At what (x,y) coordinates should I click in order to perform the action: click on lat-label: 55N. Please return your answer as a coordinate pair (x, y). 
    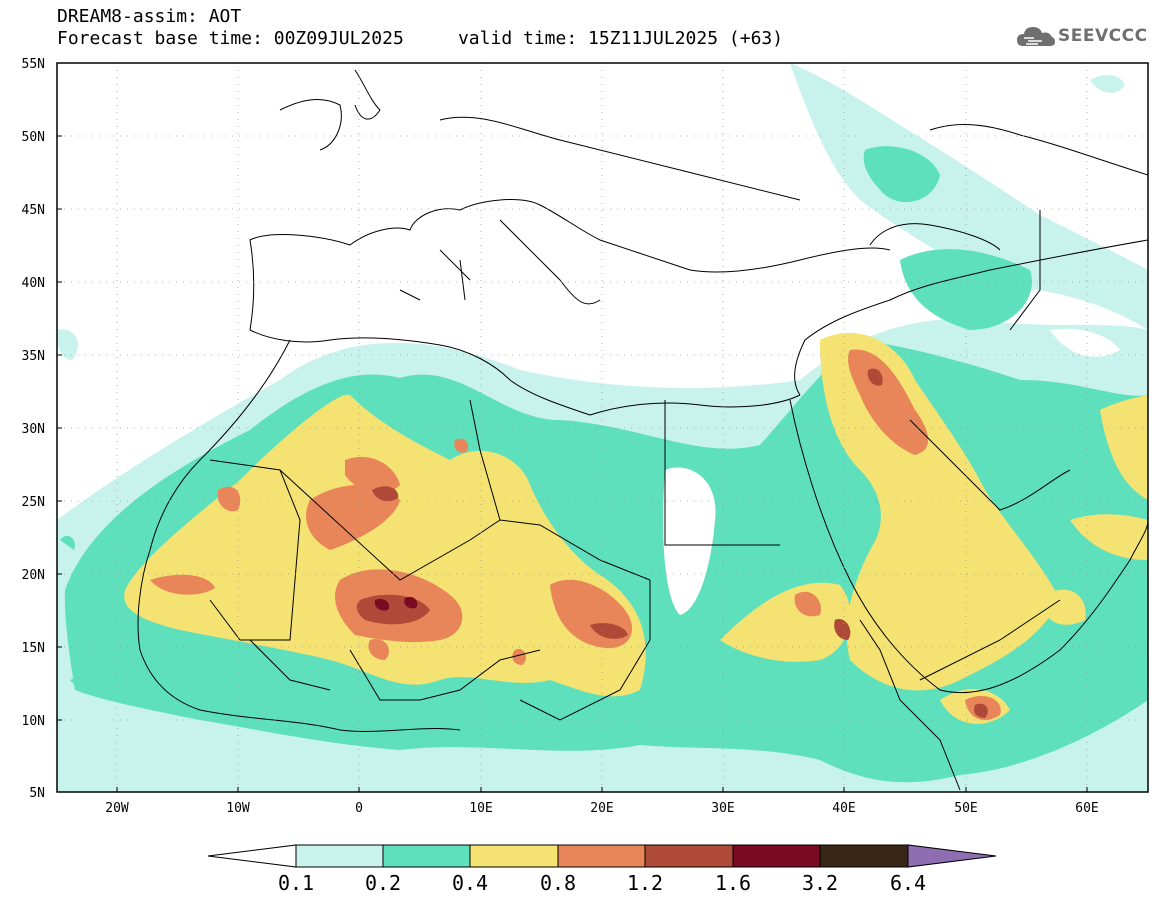
    Looking at the image, I should click on (33, 64).